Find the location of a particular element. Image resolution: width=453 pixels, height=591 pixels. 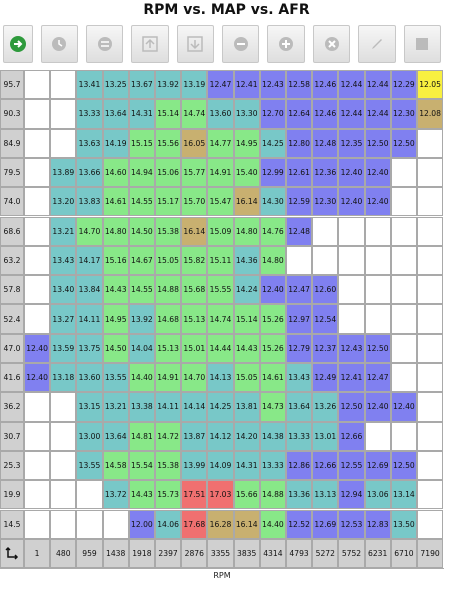

afr-cell: 14.40 is located at coordinates (141, 378).